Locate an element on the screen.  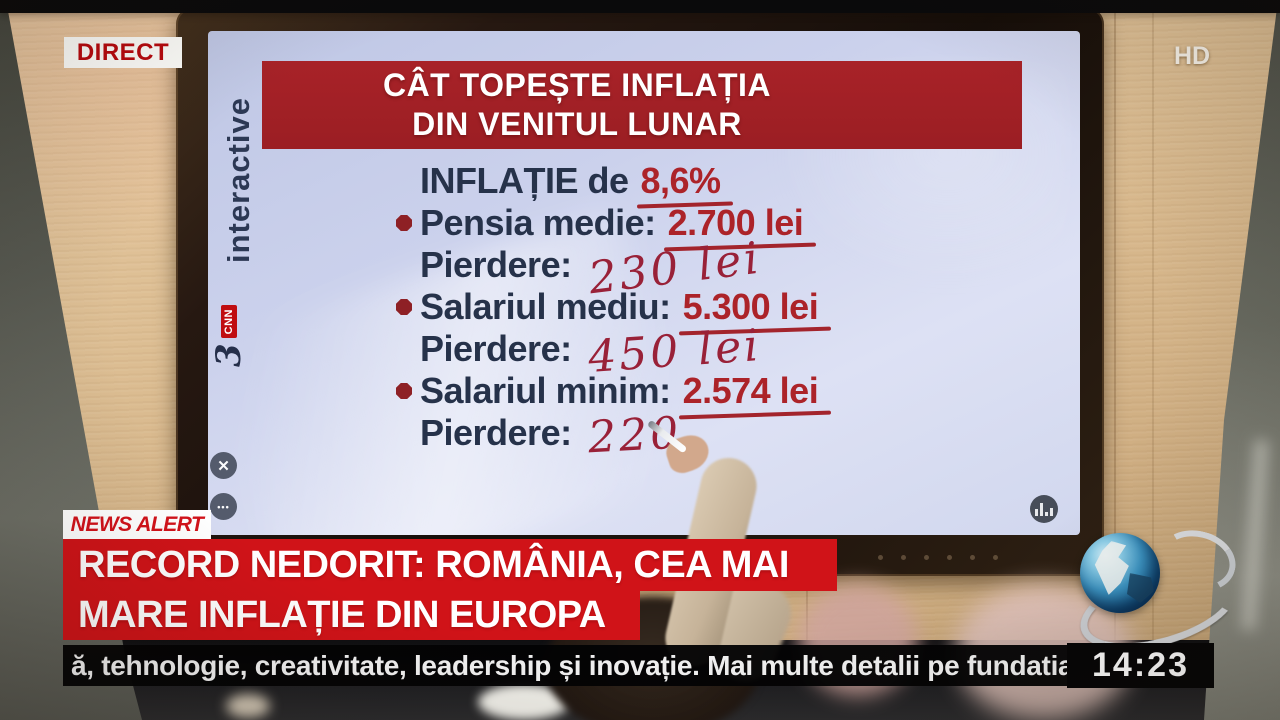
stat-label: Salariul mediu: is located at coordinates (545, 306).